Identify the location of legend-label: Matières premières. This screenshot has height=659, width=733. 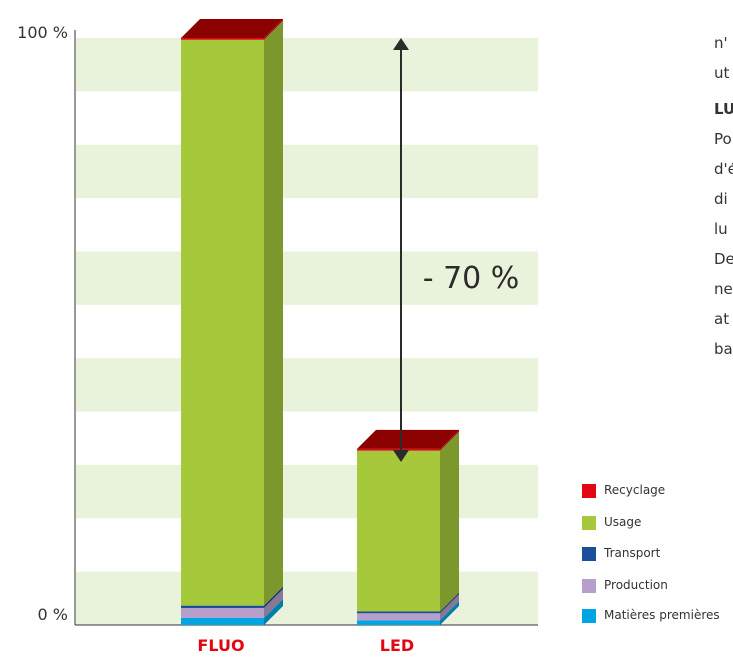
(662, 615).